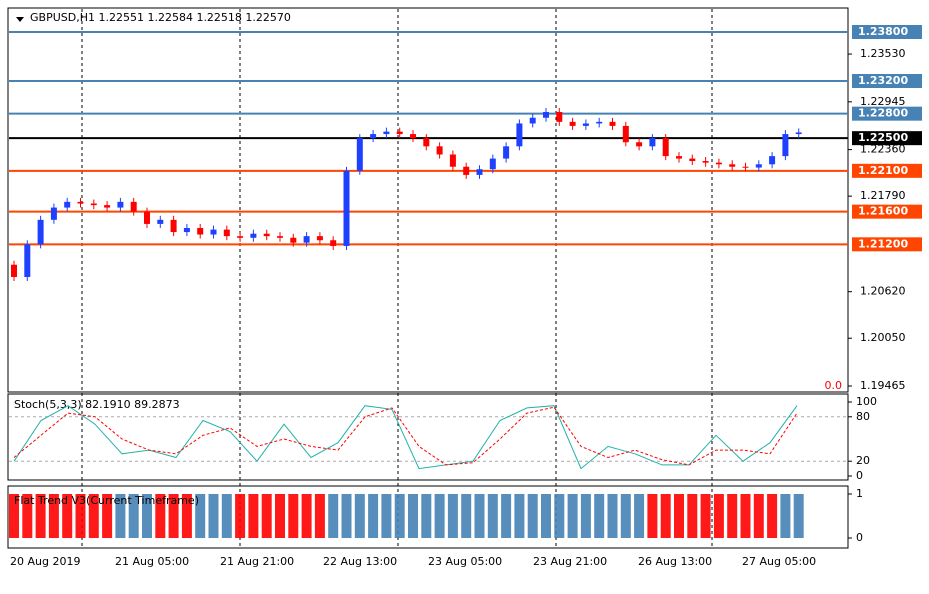 This screenshot has height=594, width=929. I want to click on x-label: 26 Aug 13:00, so click(675, 561).